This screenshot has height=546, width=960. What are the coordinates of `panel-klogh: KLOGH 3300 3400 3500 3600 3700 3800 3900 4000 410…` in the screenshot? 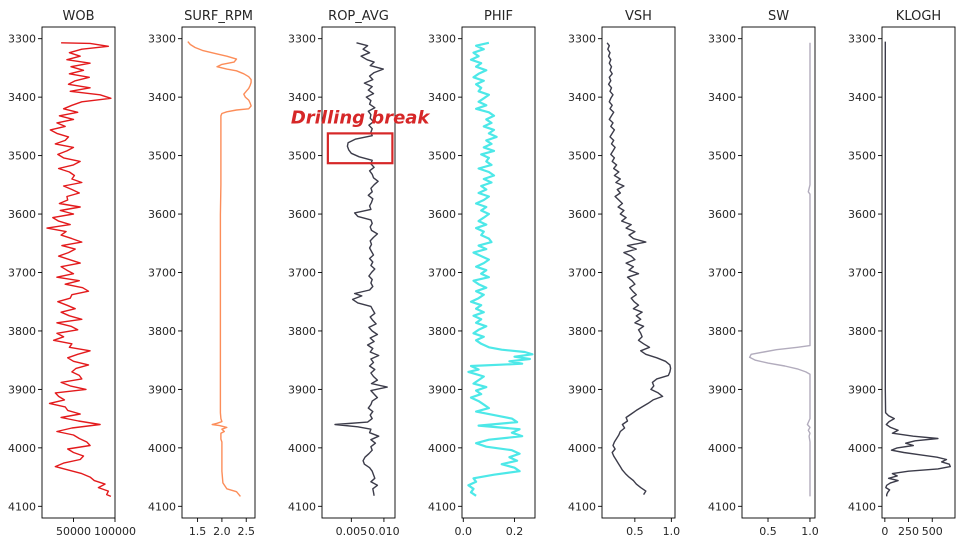 It's located at (902, 273).